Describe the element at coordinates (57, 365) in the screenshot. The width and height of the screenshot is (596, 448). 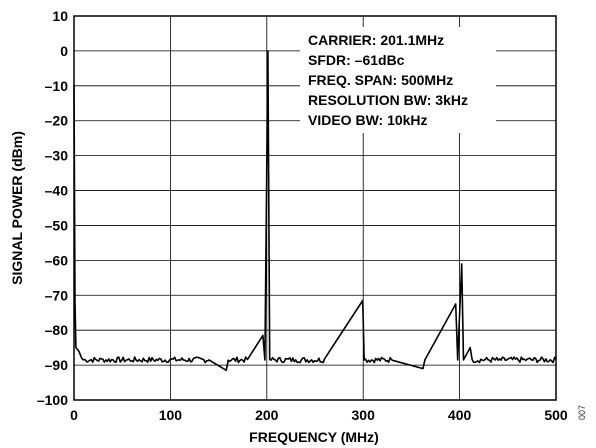
I see `y-tick-label: –90` at that location.